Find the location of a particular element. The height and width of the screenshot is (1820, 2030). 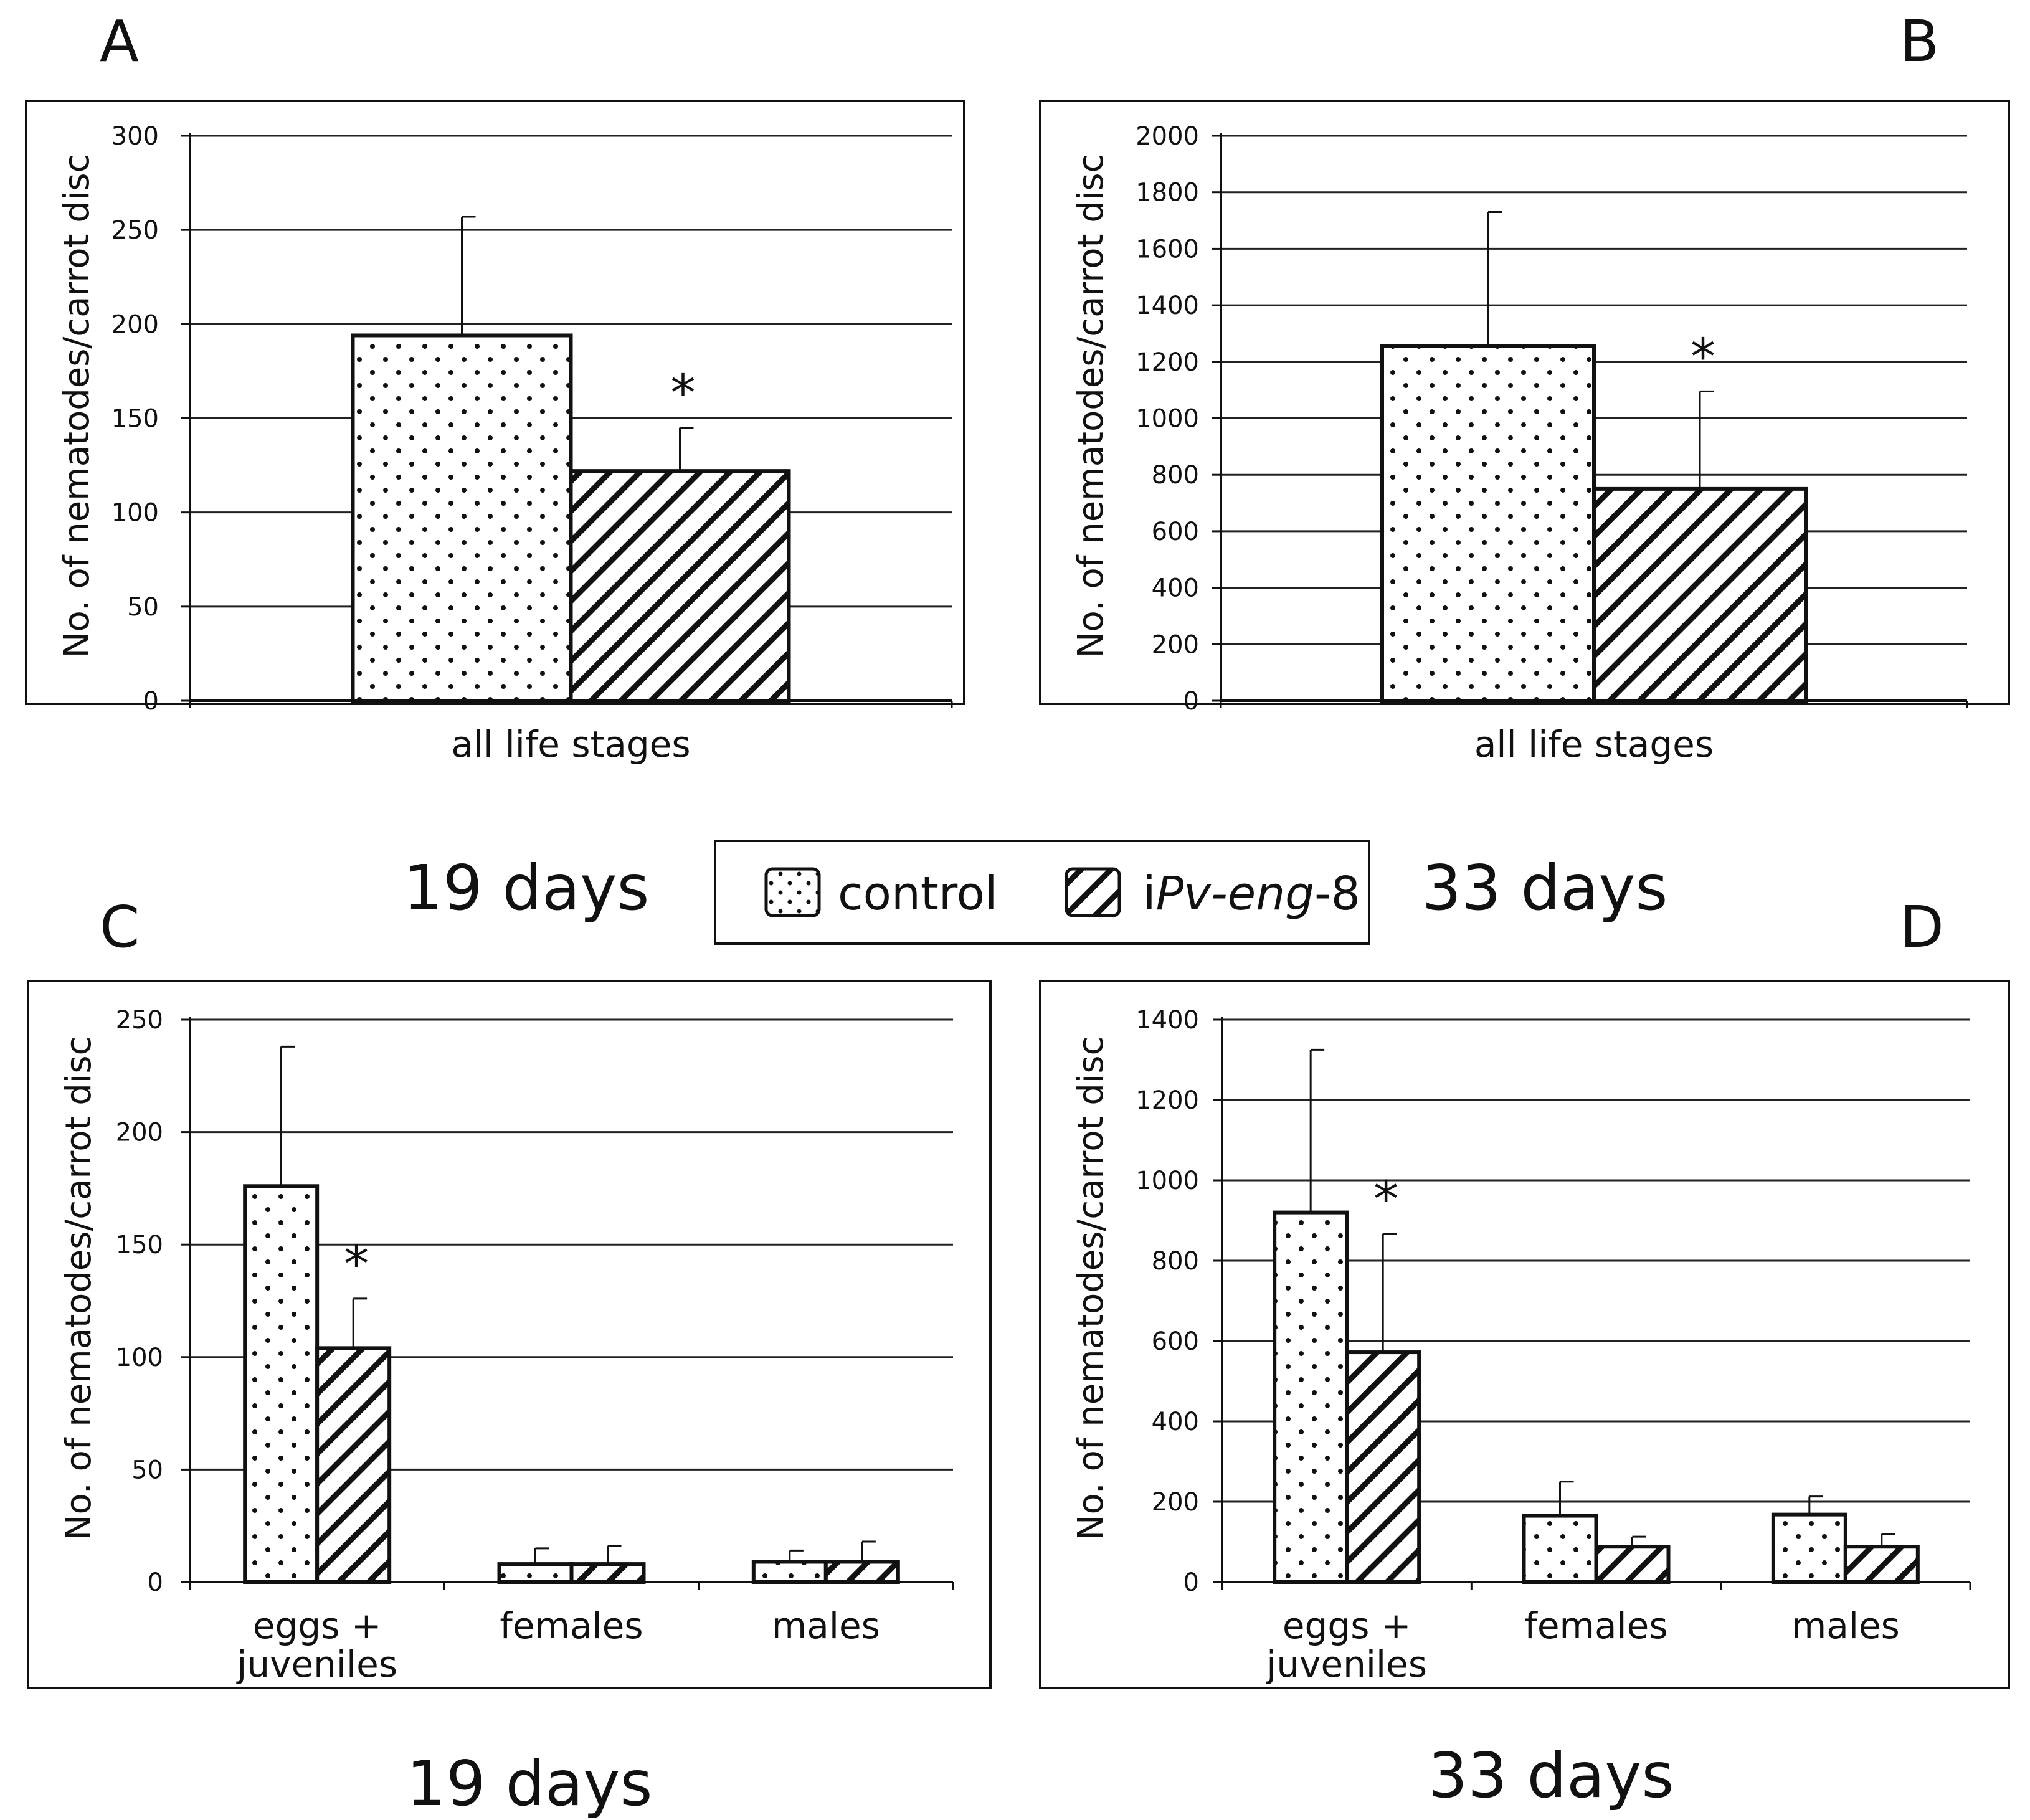

y-tick-label-b: 600 is located at coordinates (1175, 532).